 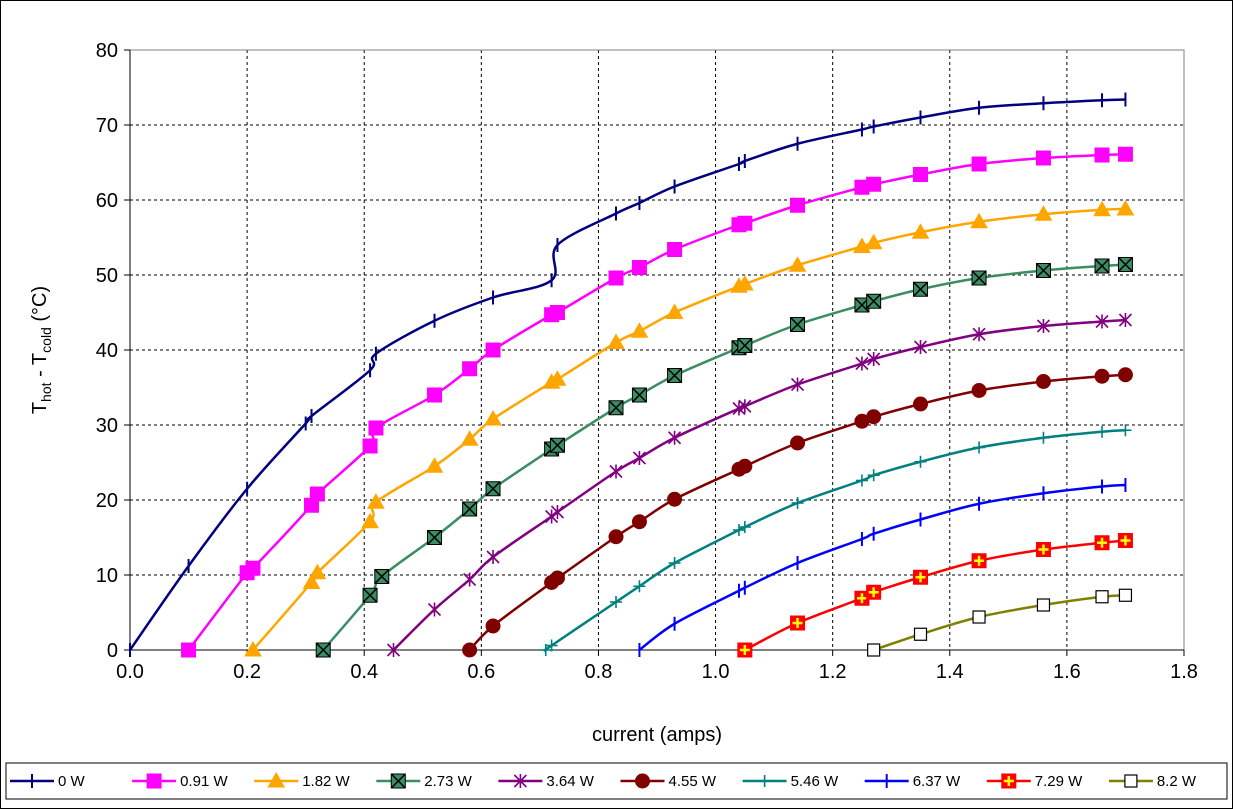 I want to click on x-tick-label: 0.0, so click(x=130, y=672).